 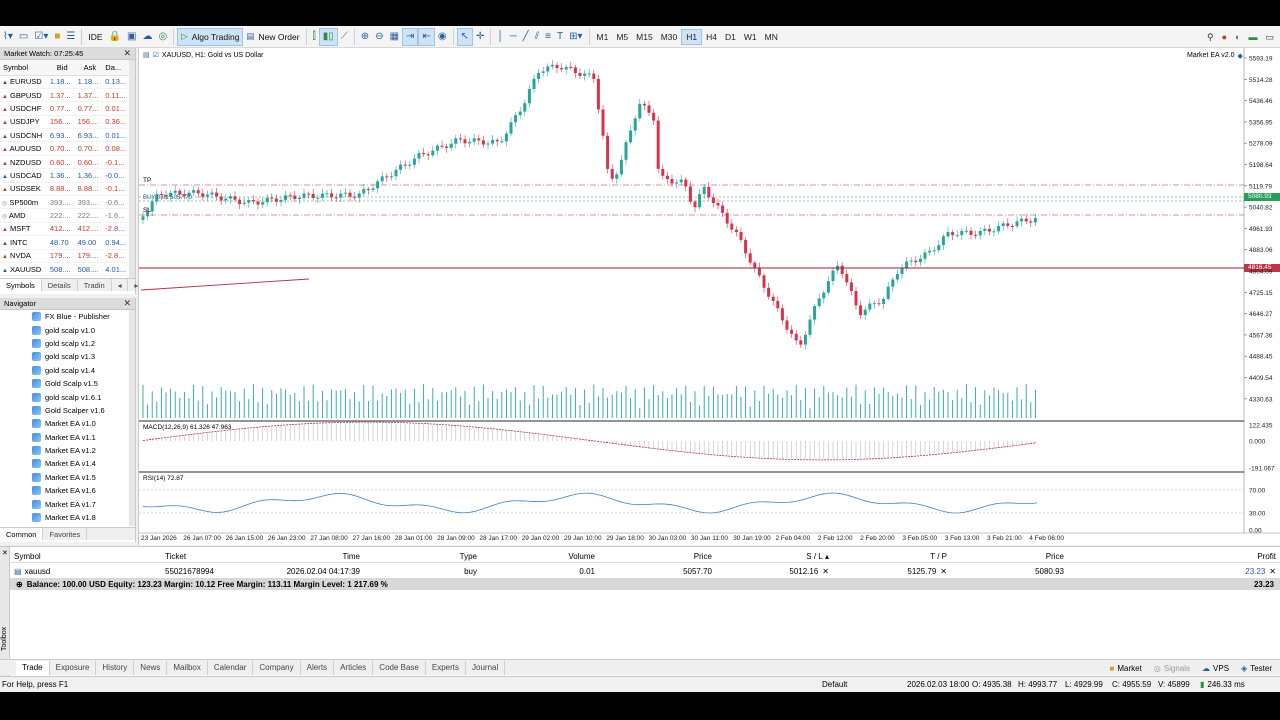 I want to click on tab-history: History, so click(x=115, y=667).